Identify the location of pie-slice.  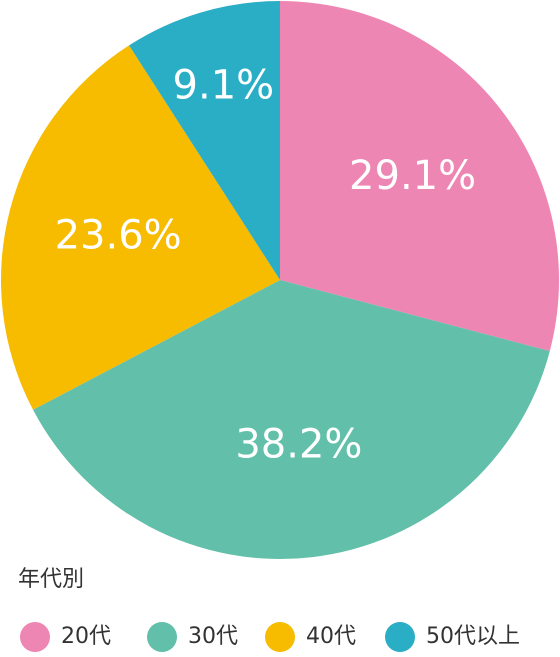
(204, 140).